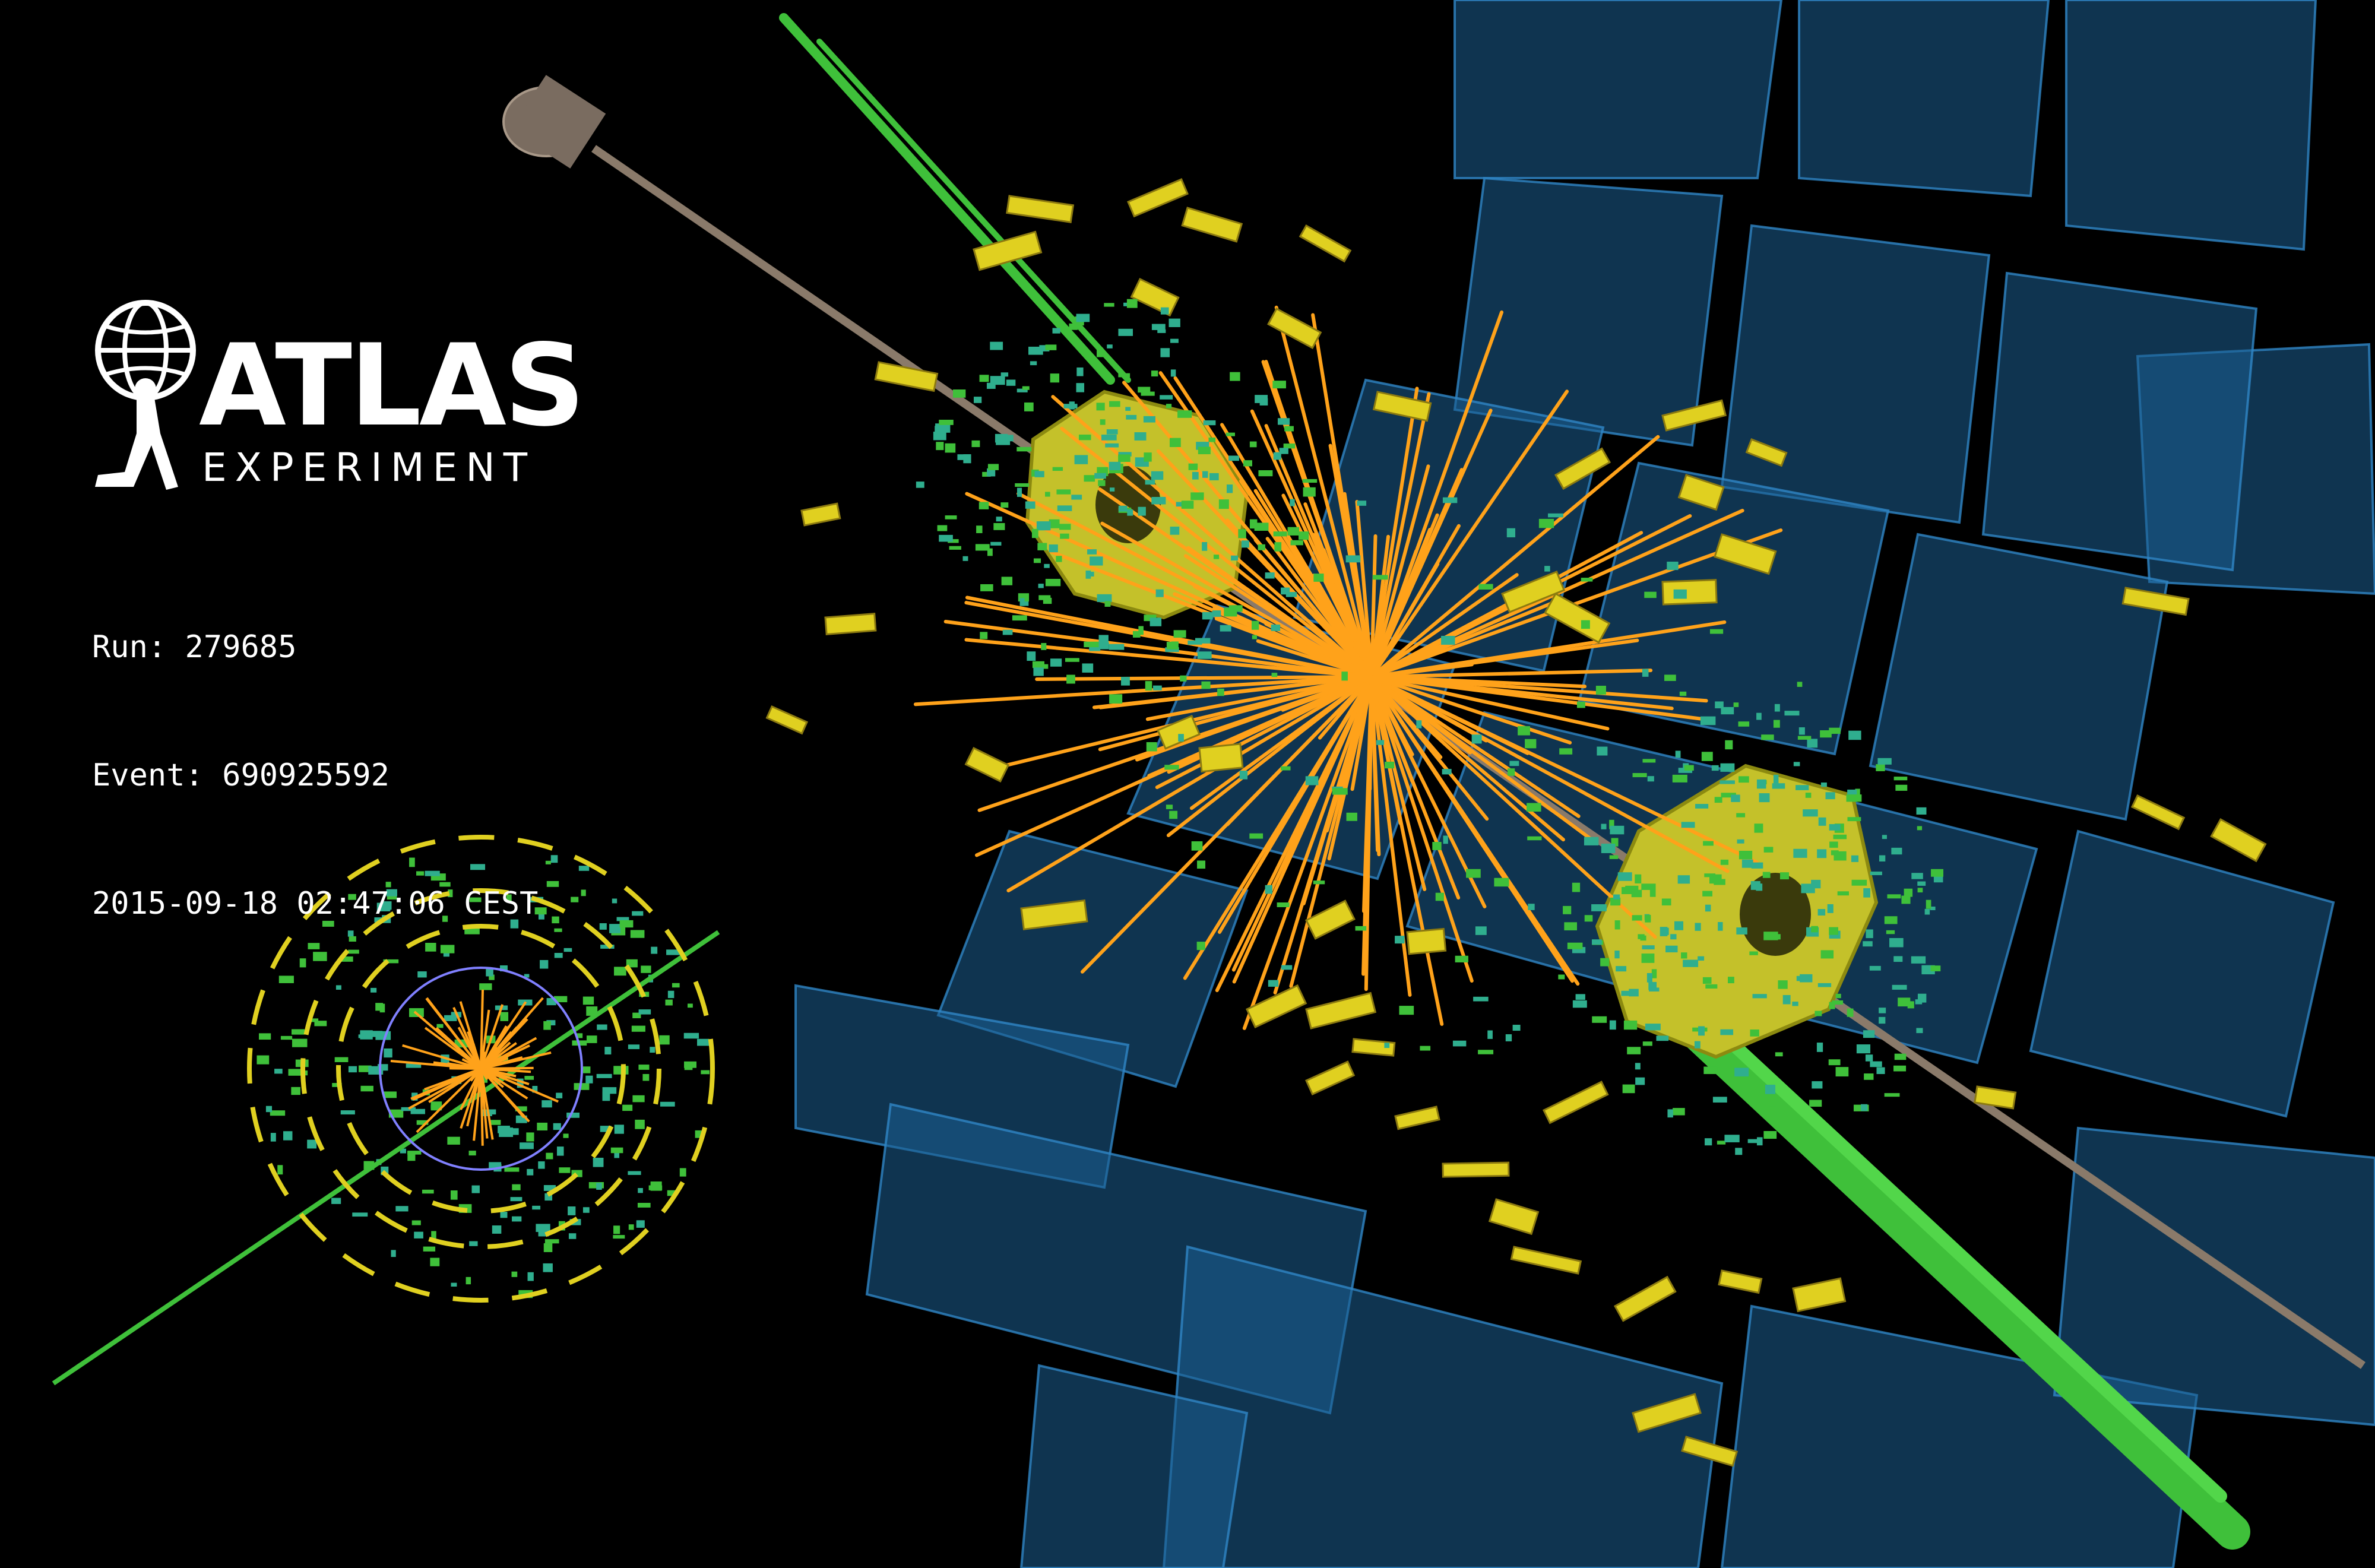  What do you see at coordinates (369, 468) in the screenshot?
I see `logo-subtitle: EXPERIMENT` at bounding box center [369, 468].